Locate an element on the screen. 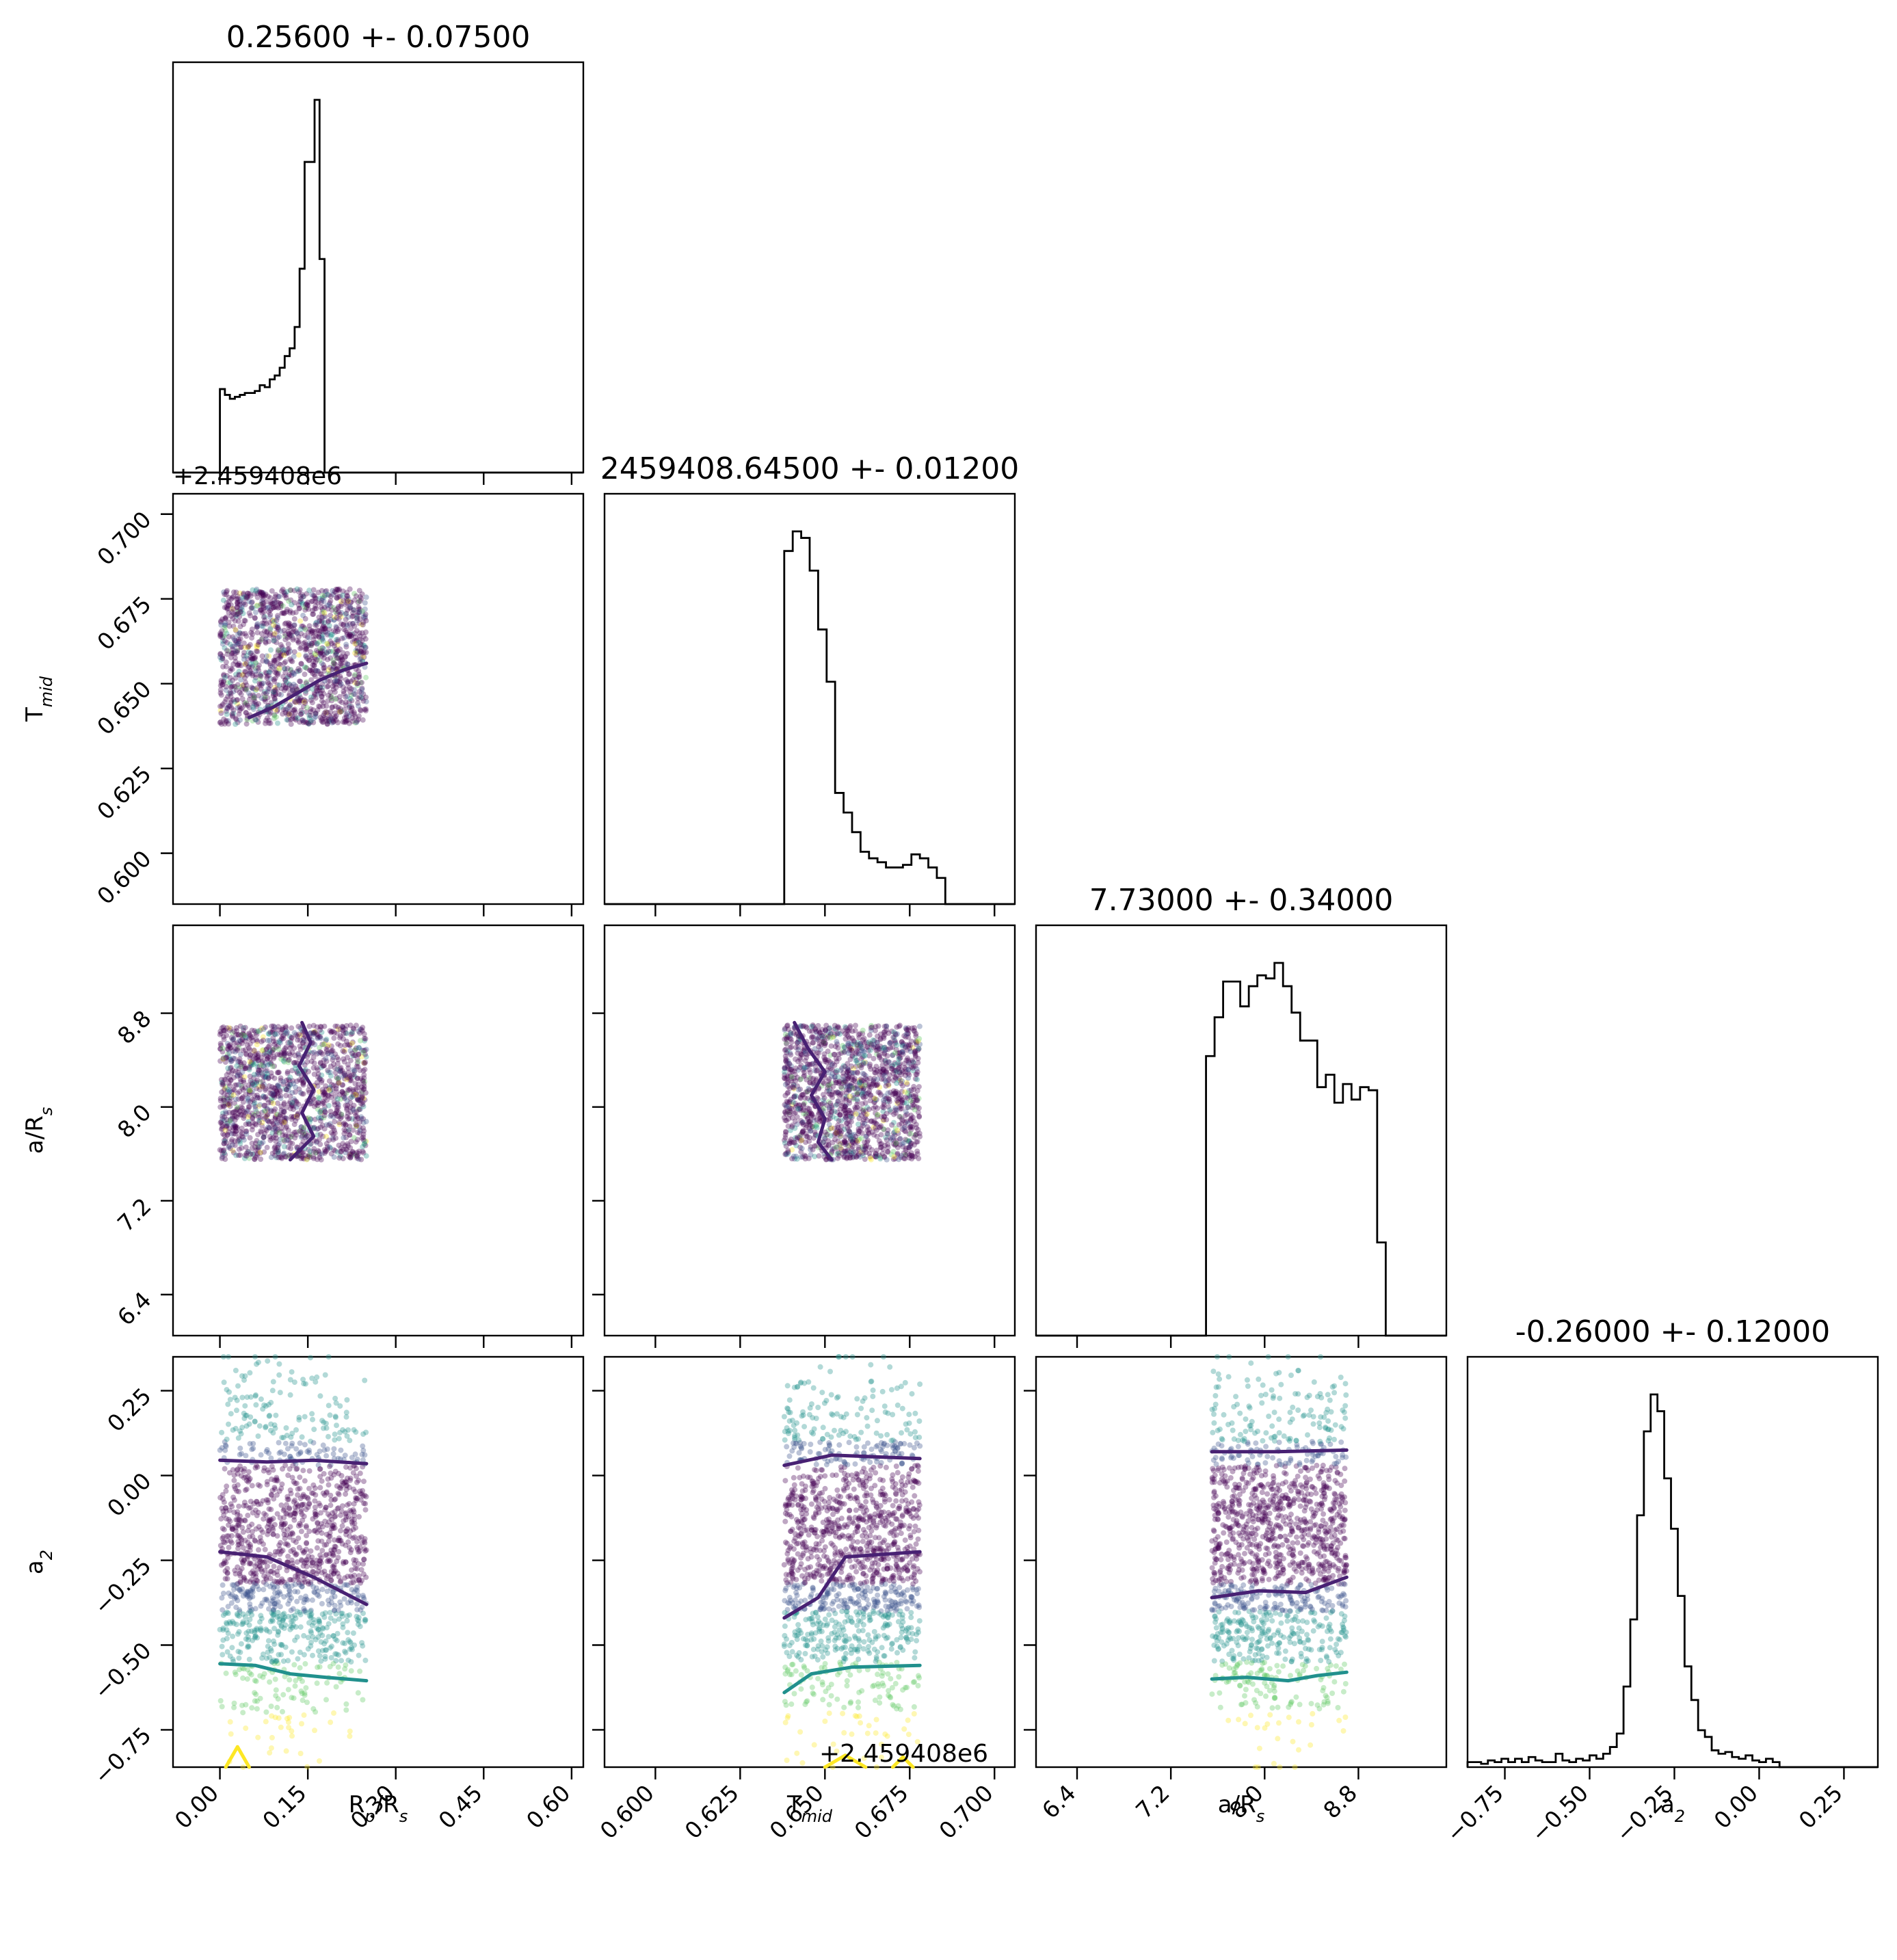 This screenshot has height=1960, width=1897. panel-frame is located at coordinates (379, 698).